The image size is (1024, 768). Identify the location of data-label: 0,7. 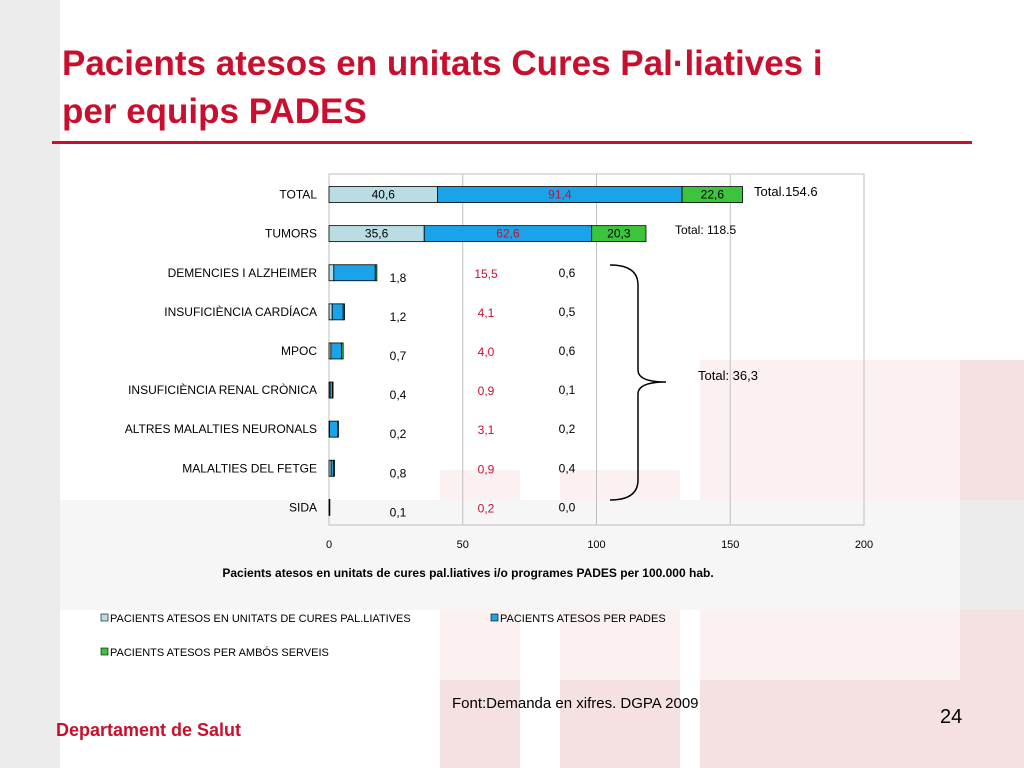
(398, 356).